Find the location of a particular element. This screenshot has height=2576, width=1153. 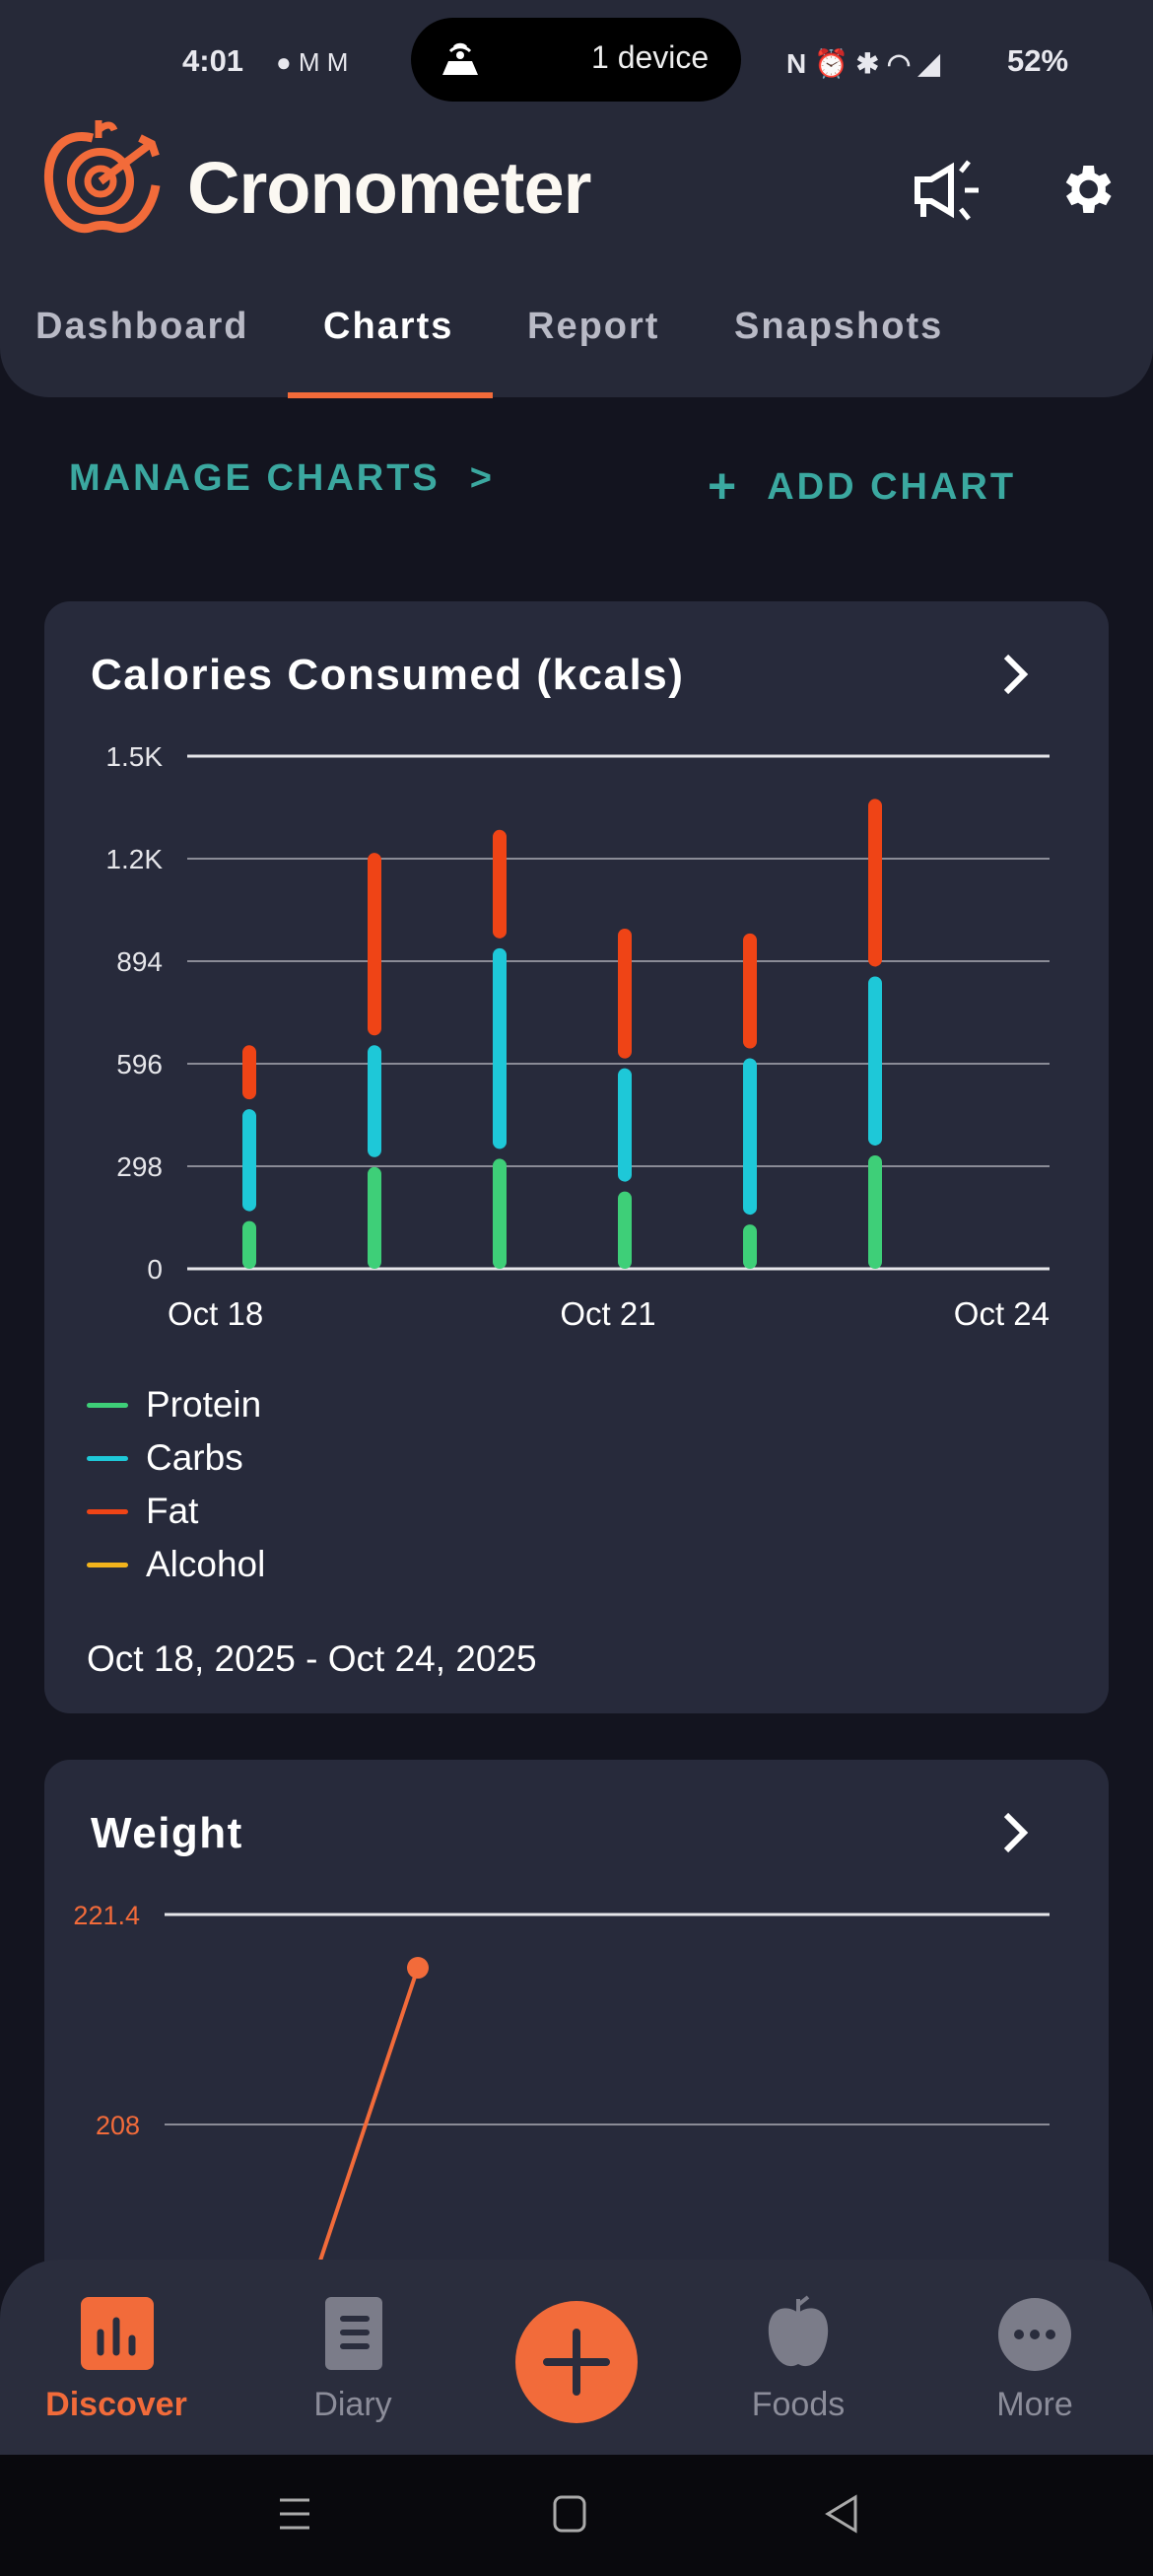

legend-item-carbs: Carbs is located at coordinates (165, 1458).